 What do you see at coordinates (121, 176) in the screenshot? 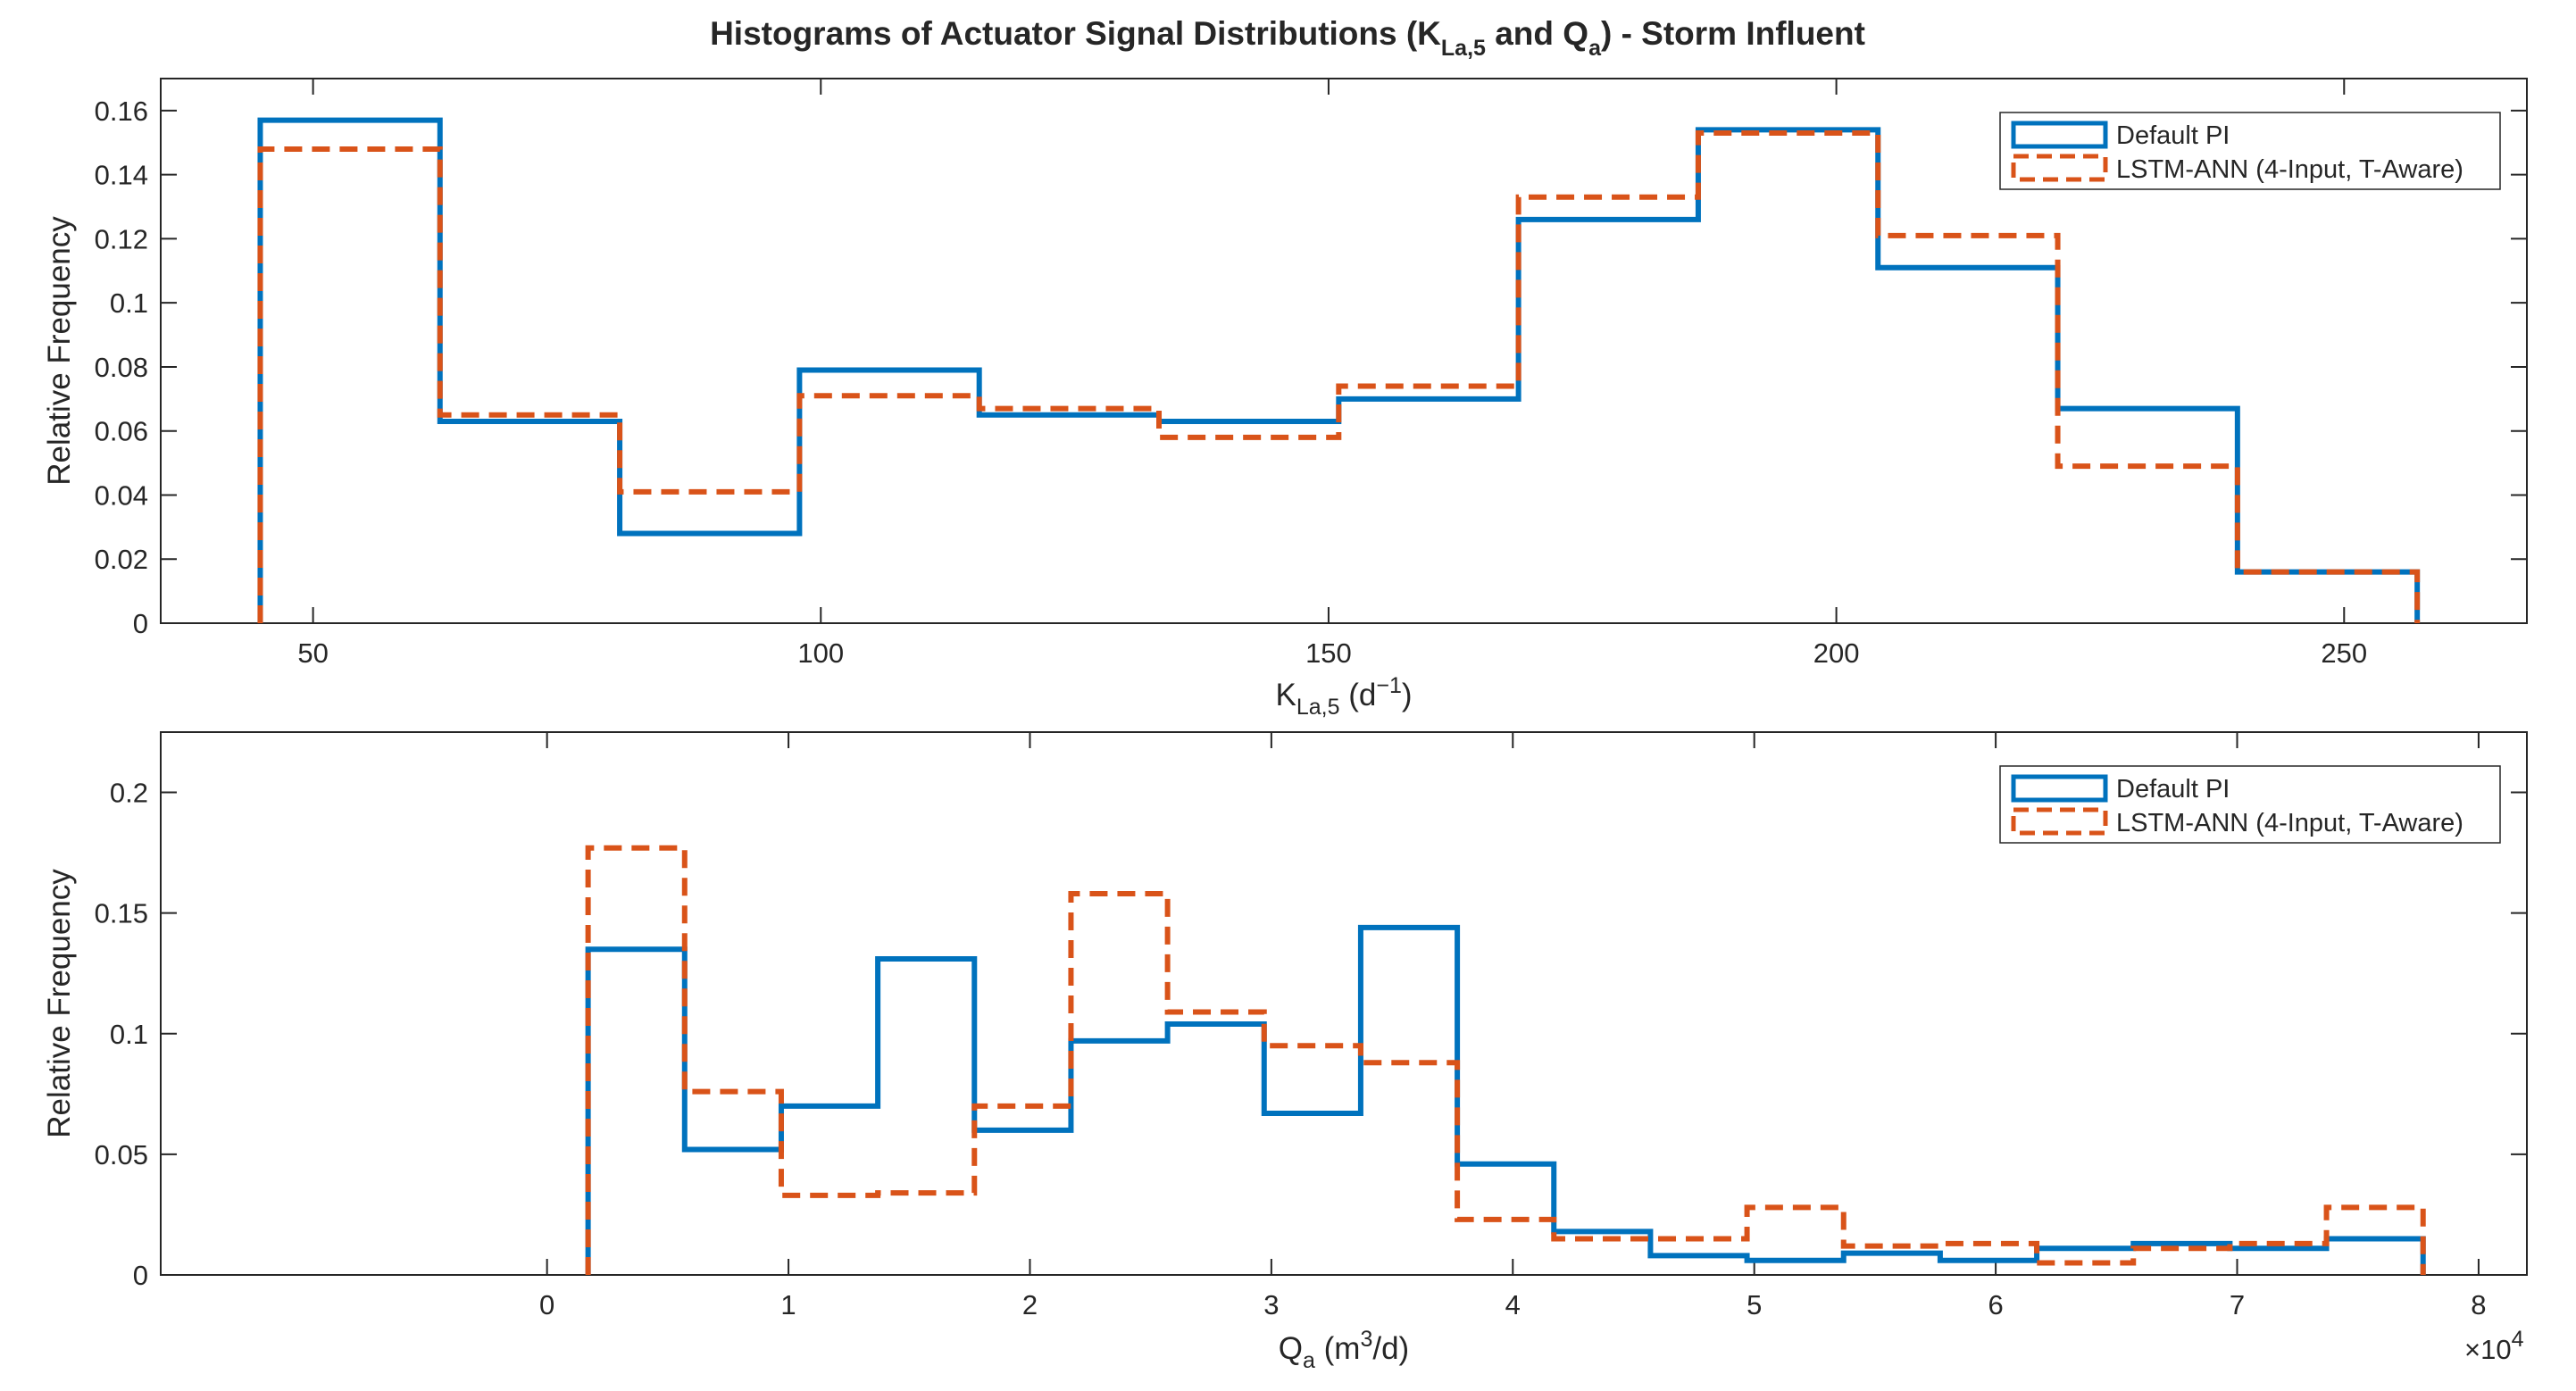
I see `kla-ytick-label: 0.14` at bounding box center [121, 176].